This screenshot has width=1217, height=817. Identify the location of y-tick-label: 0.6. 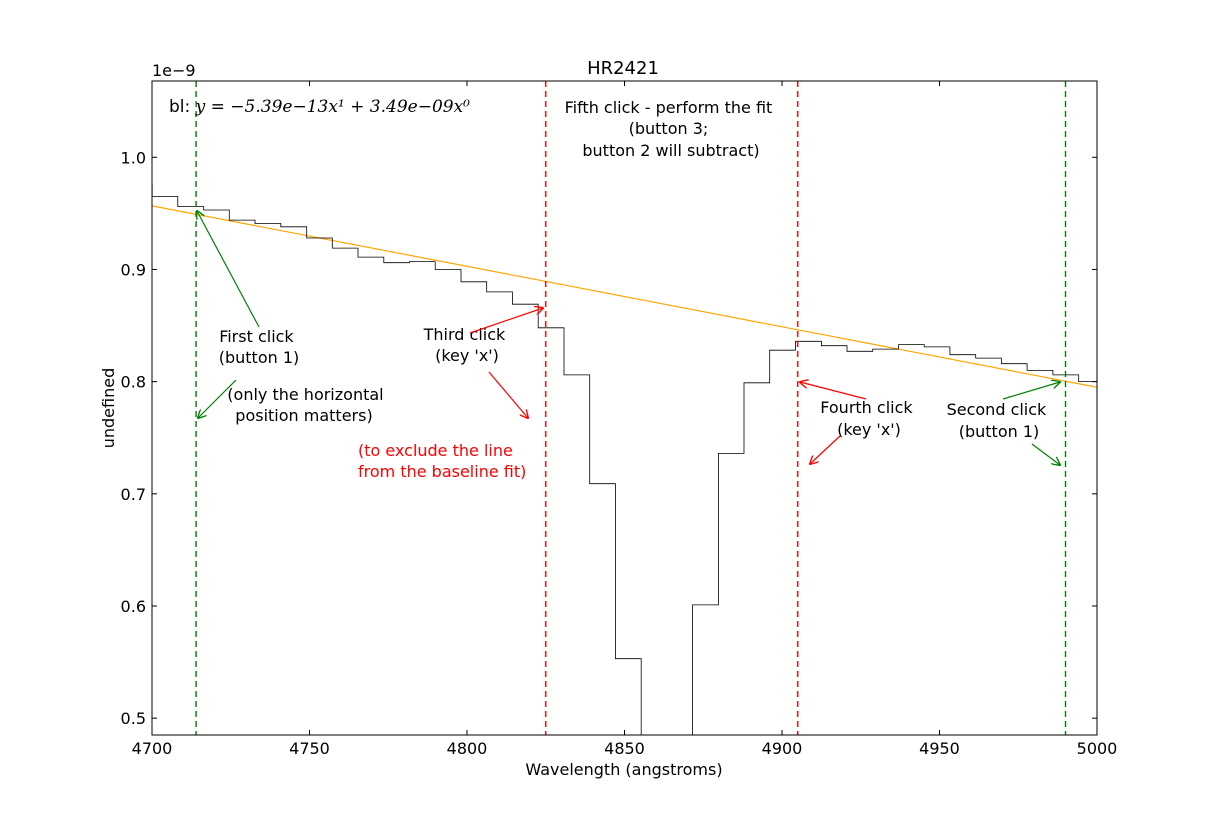
(133, 606).